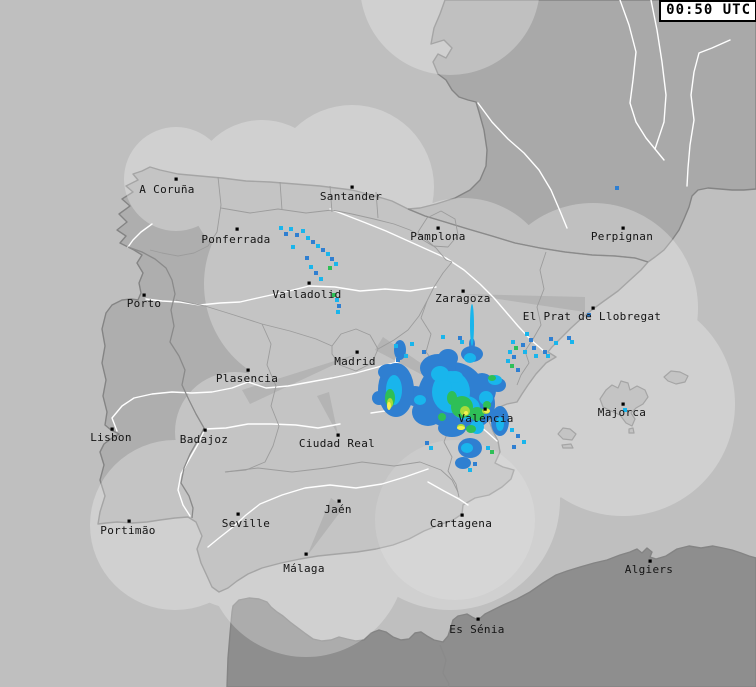 The height and width of the screenshot is (687, 756). Describe the element at coordinates (166, 189) in the screenshot. I see `city-label: A Coruña` at that location.